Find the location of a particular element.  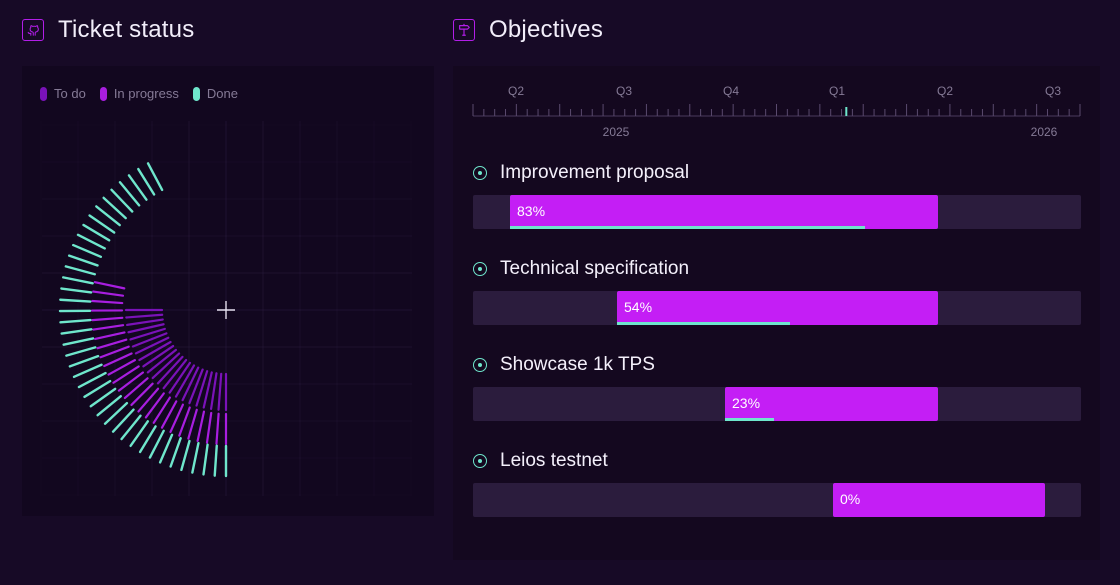

objective-leios-testnet: Leios testnet 0% is located at coordinates (777, 483).